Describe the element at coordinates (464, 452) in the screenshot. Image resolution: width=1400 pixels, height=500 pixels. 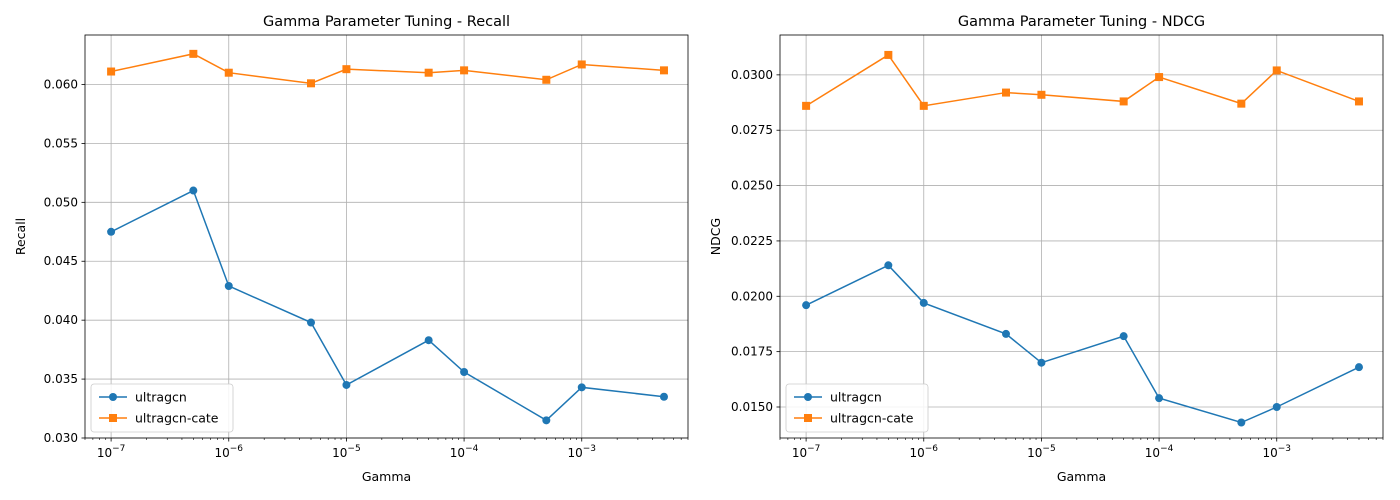
I see `chart-1-x-tick-label: 10⁻⁴` at that location.